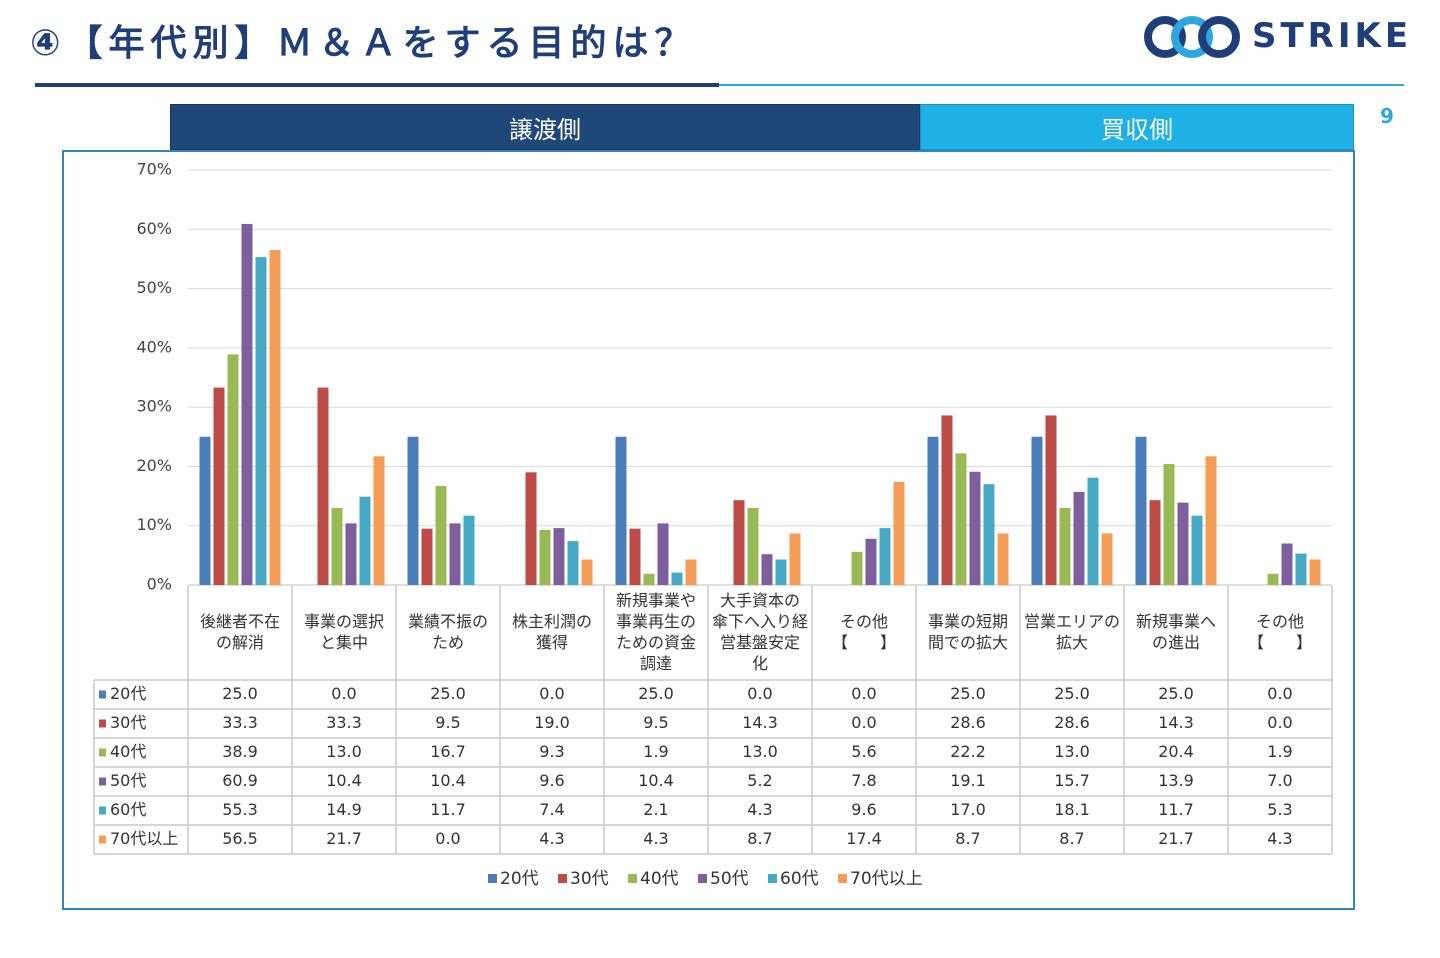 This screenshot has width=1440, height=958. What do you see at coordinates (448, 780) in the screenshot?
I see `data-label: 10.4` at bounding box center [448, 780].